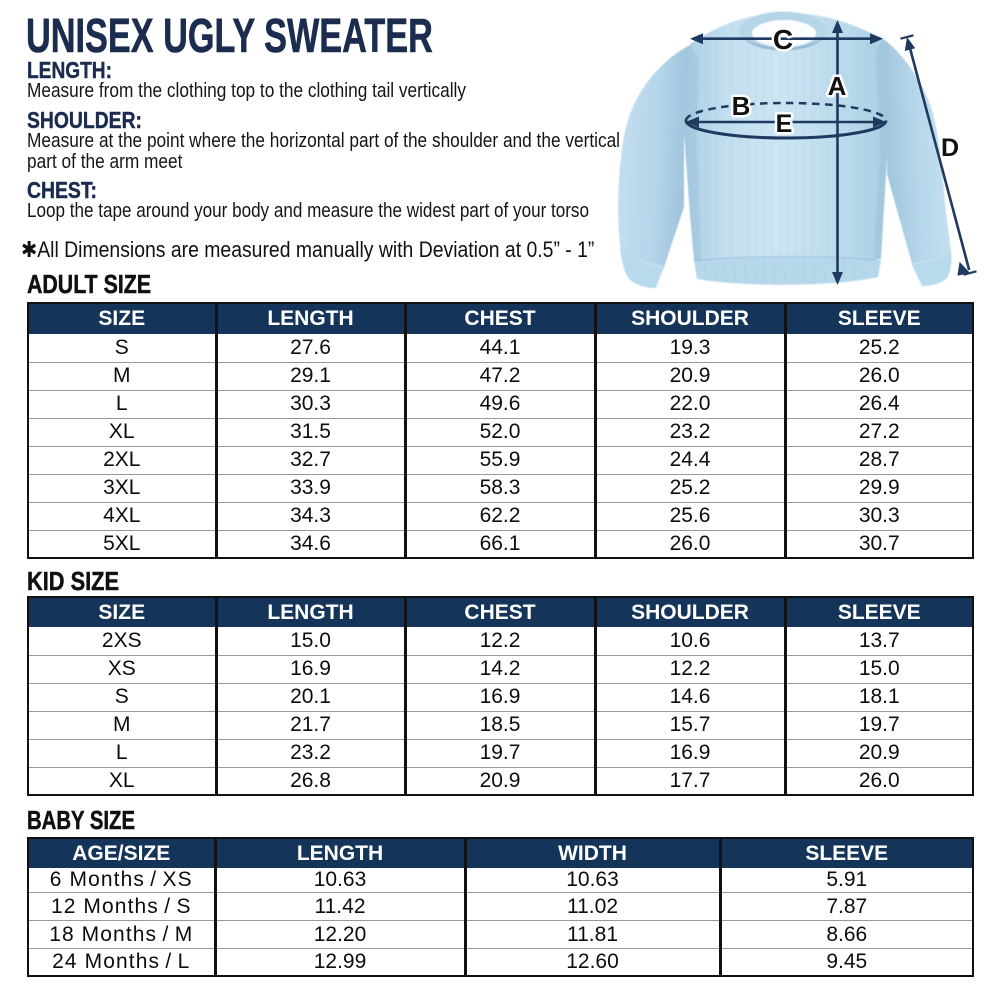 The height and width of the screenshot is (1000, 1000). What do you see at coordinates (837, 86) in the screenshot?
I see `svg-text: A` at bounding box center [837, 86].